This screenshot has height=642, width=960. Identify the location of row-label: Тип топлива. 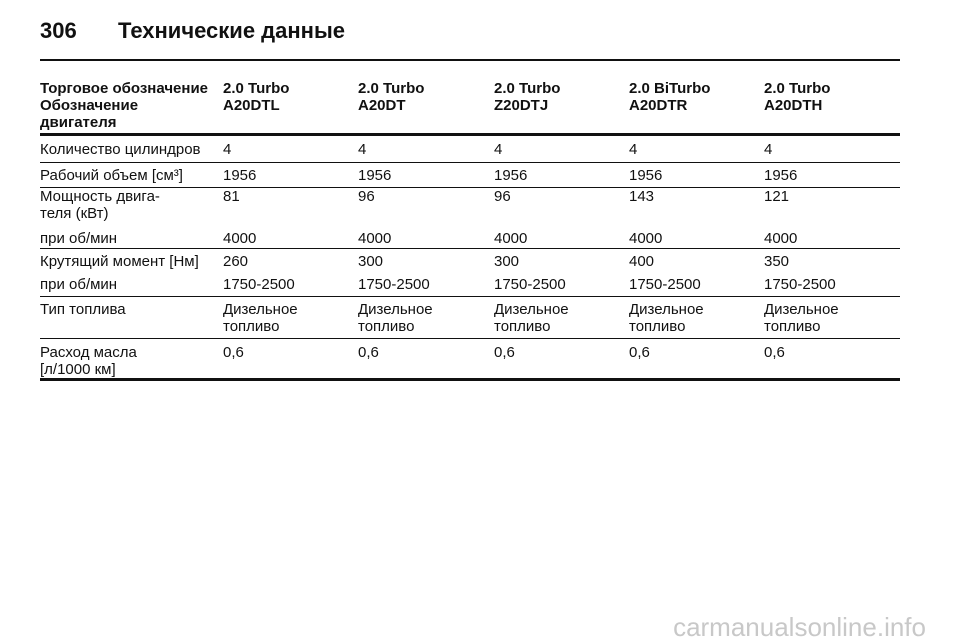
(83, 309).